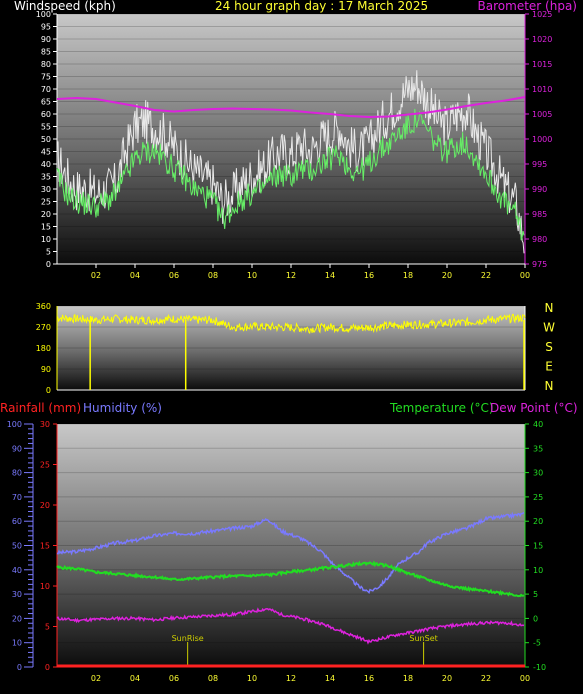 Image resolution: width=583 pixels, height=694 pixels. I want to click on direction-y-tick-label: 0, so click(48, 390).